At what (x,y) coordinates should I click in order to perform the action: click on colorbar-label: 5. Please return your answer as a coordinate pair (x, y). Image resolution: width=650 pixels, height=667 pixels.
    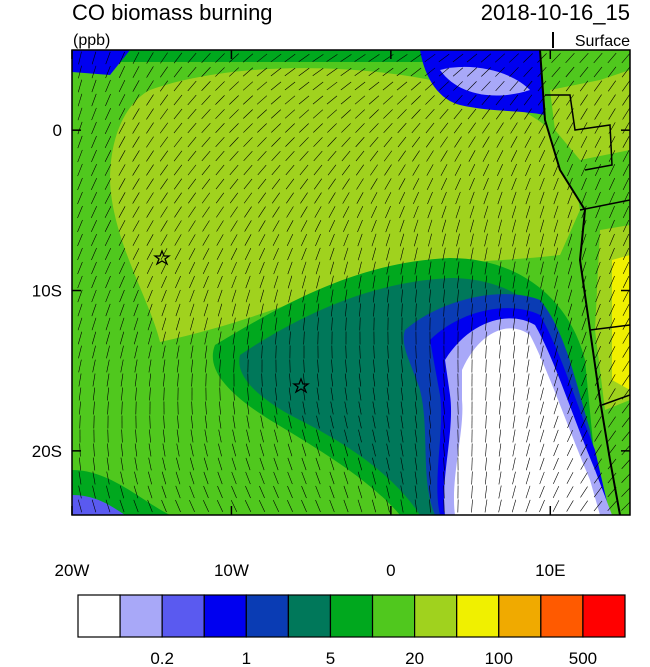
    Looking at the image, I should click on (330, 658).